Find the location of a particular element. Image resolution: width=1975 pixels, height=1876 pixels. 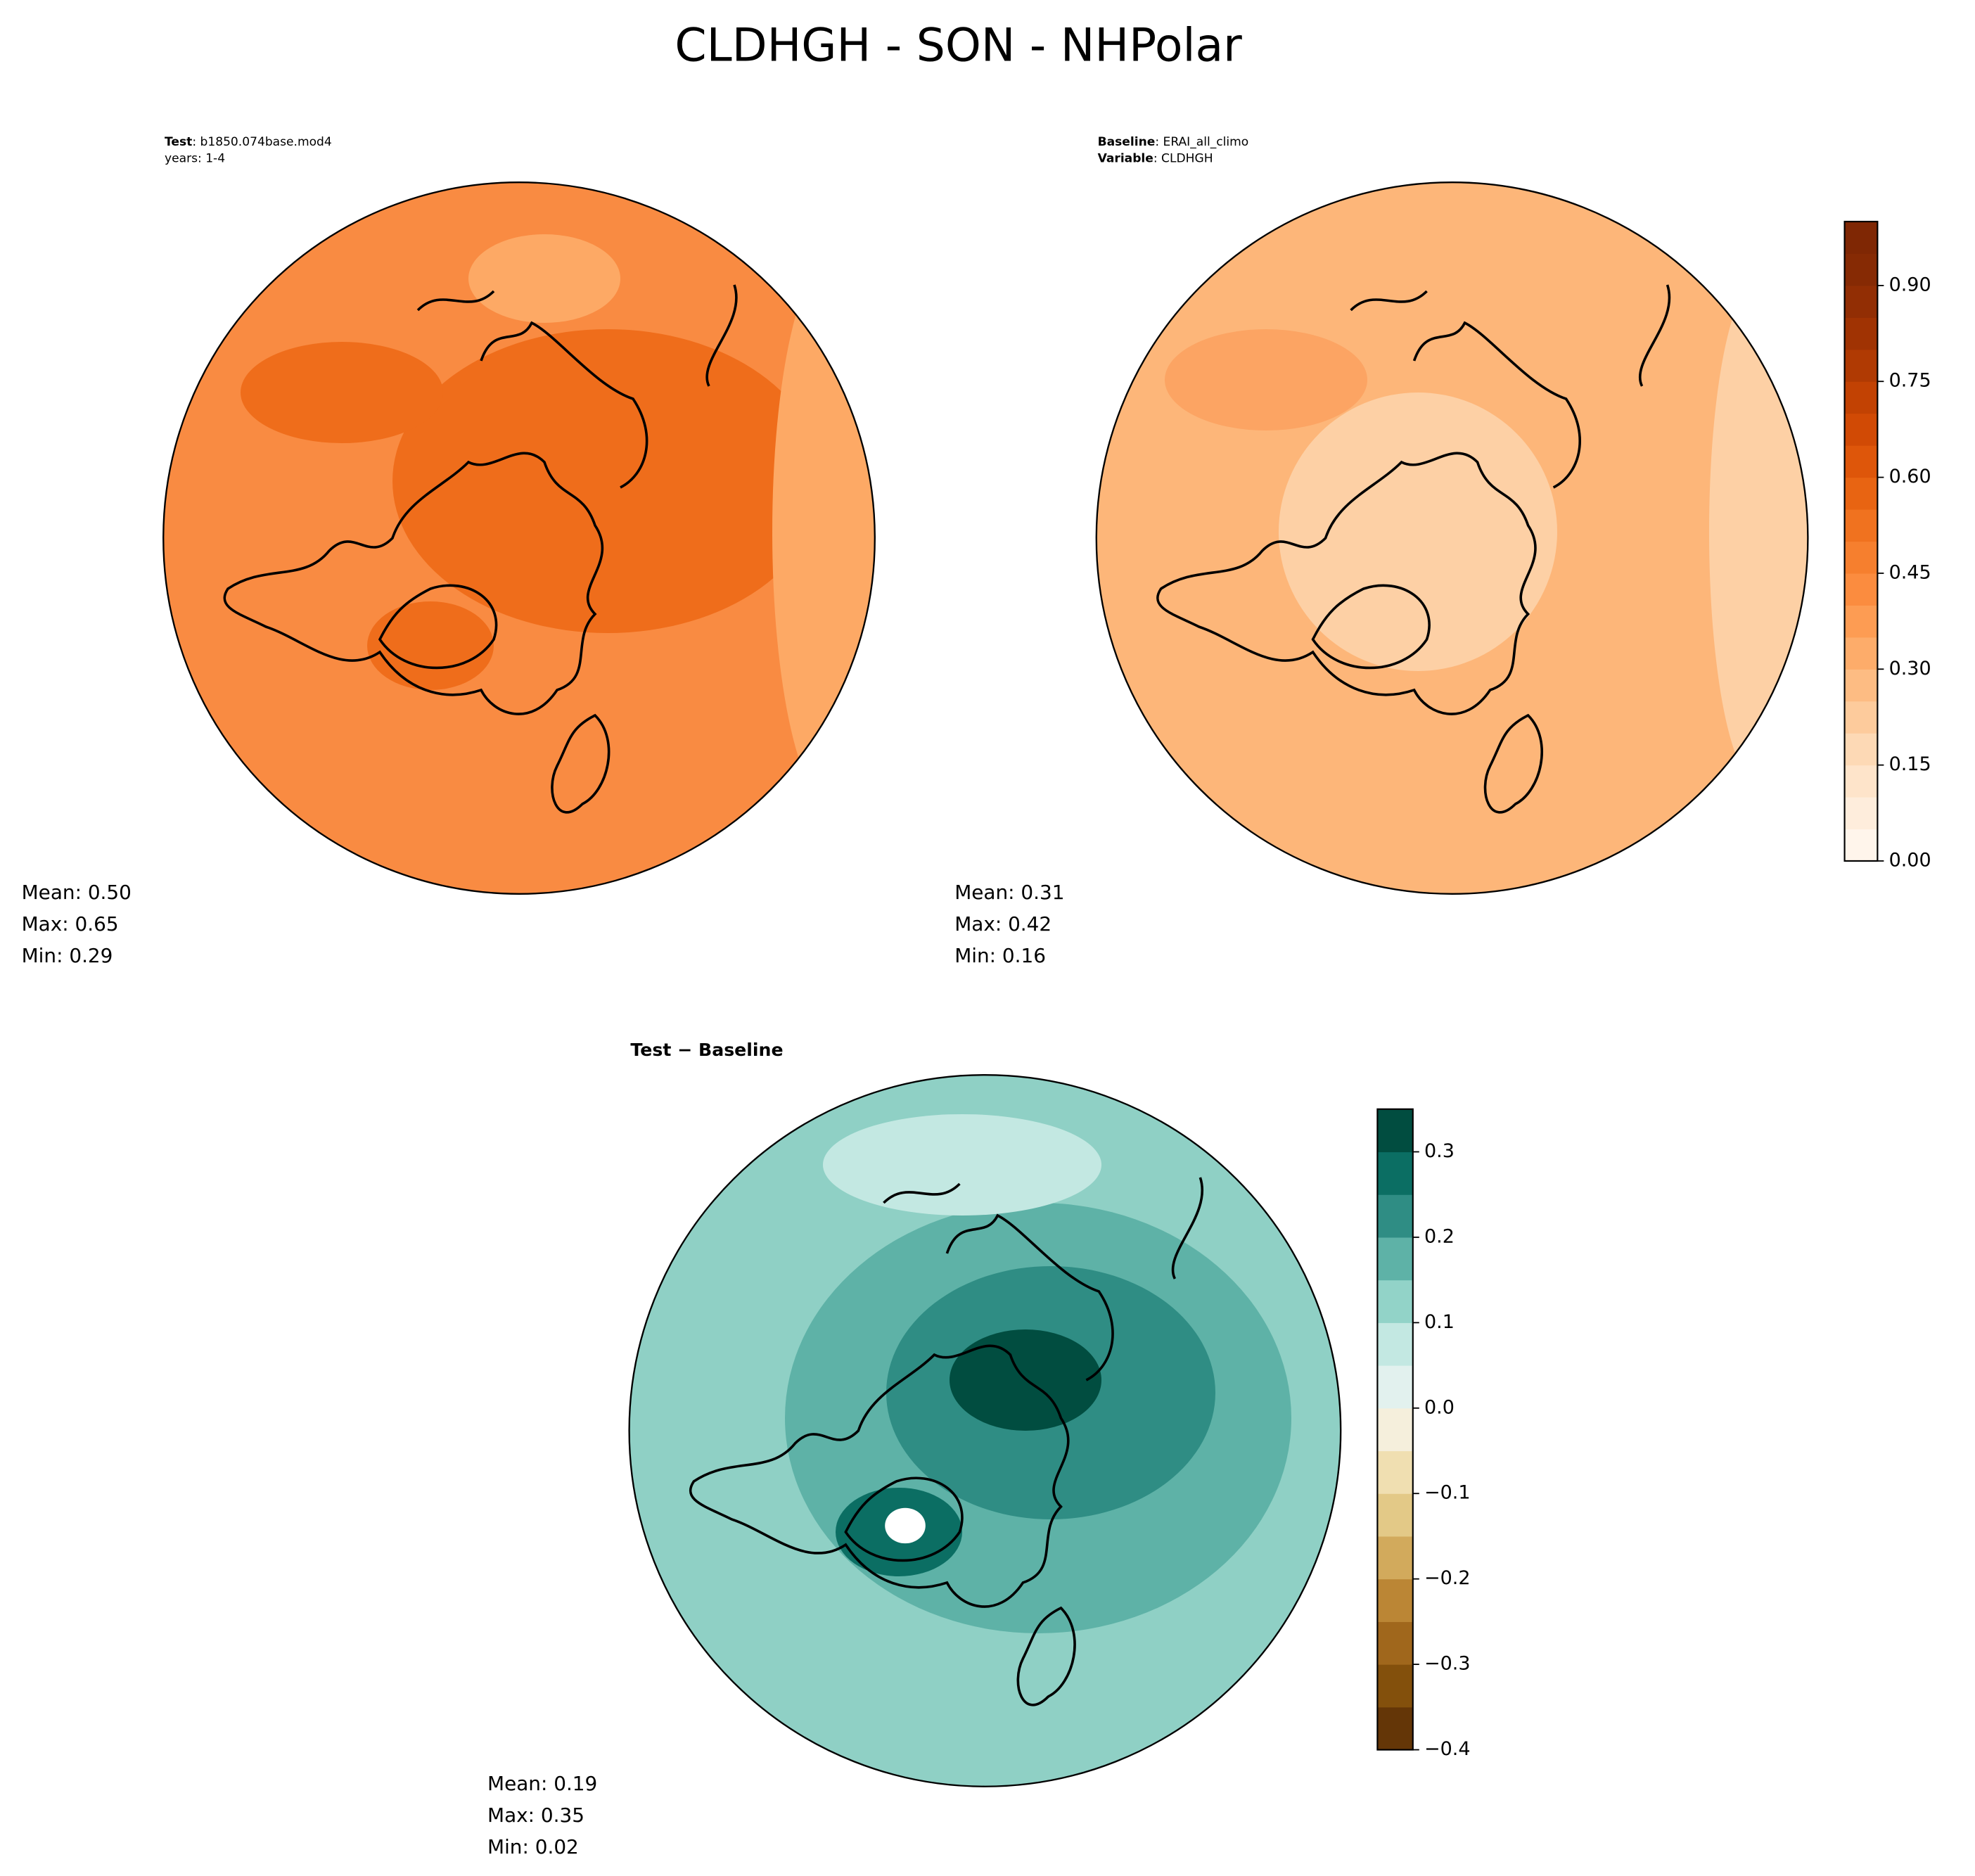

colorbar-tick-label: 0.90 is located at coordinates (1910, 284).